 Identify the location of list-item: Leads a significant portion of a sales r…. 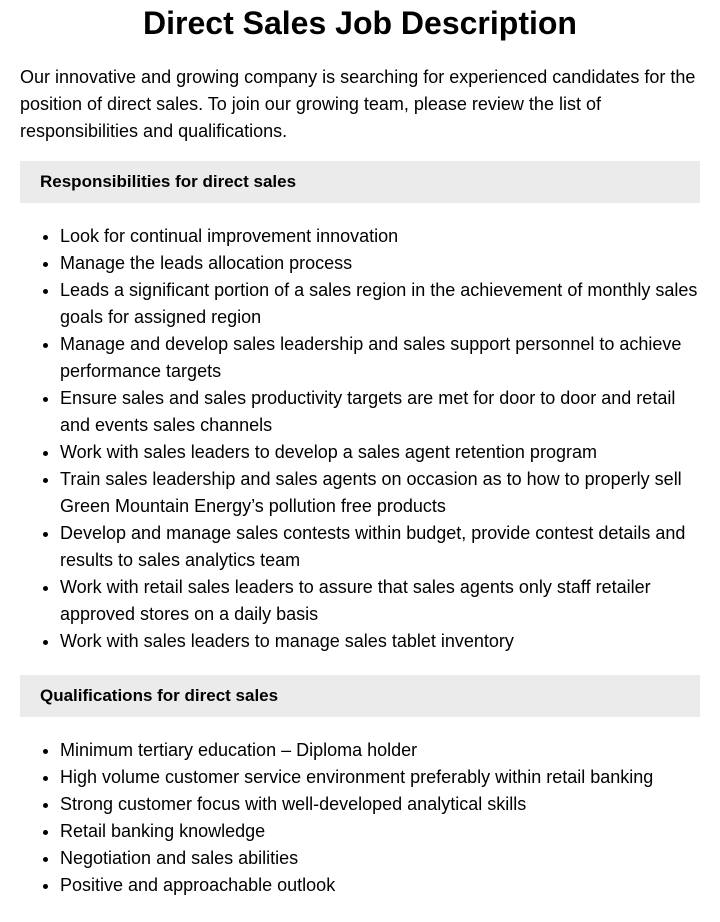
(380, 304).